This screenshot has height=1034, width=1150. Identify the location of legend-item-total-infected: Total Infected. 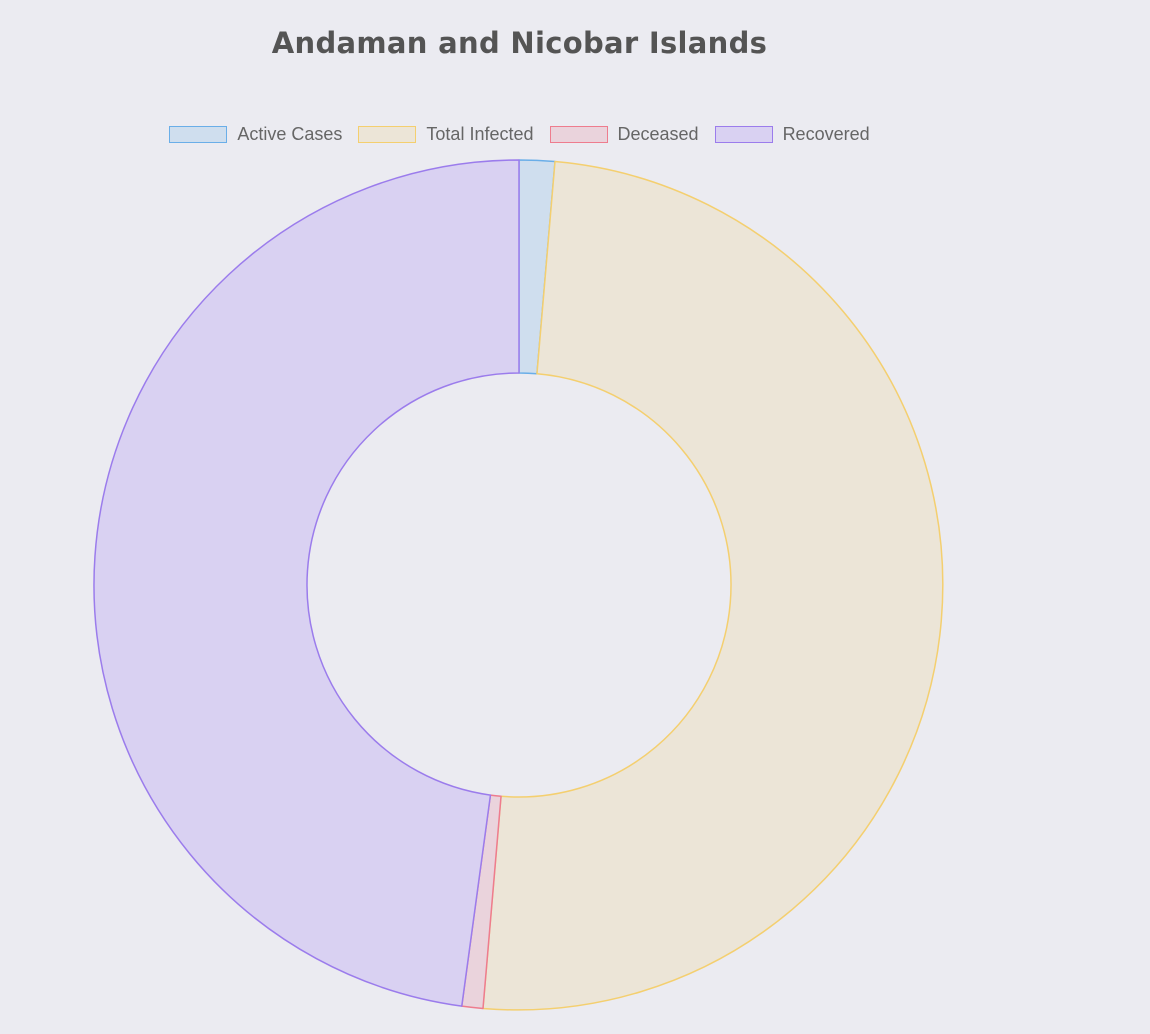
(446, 134).